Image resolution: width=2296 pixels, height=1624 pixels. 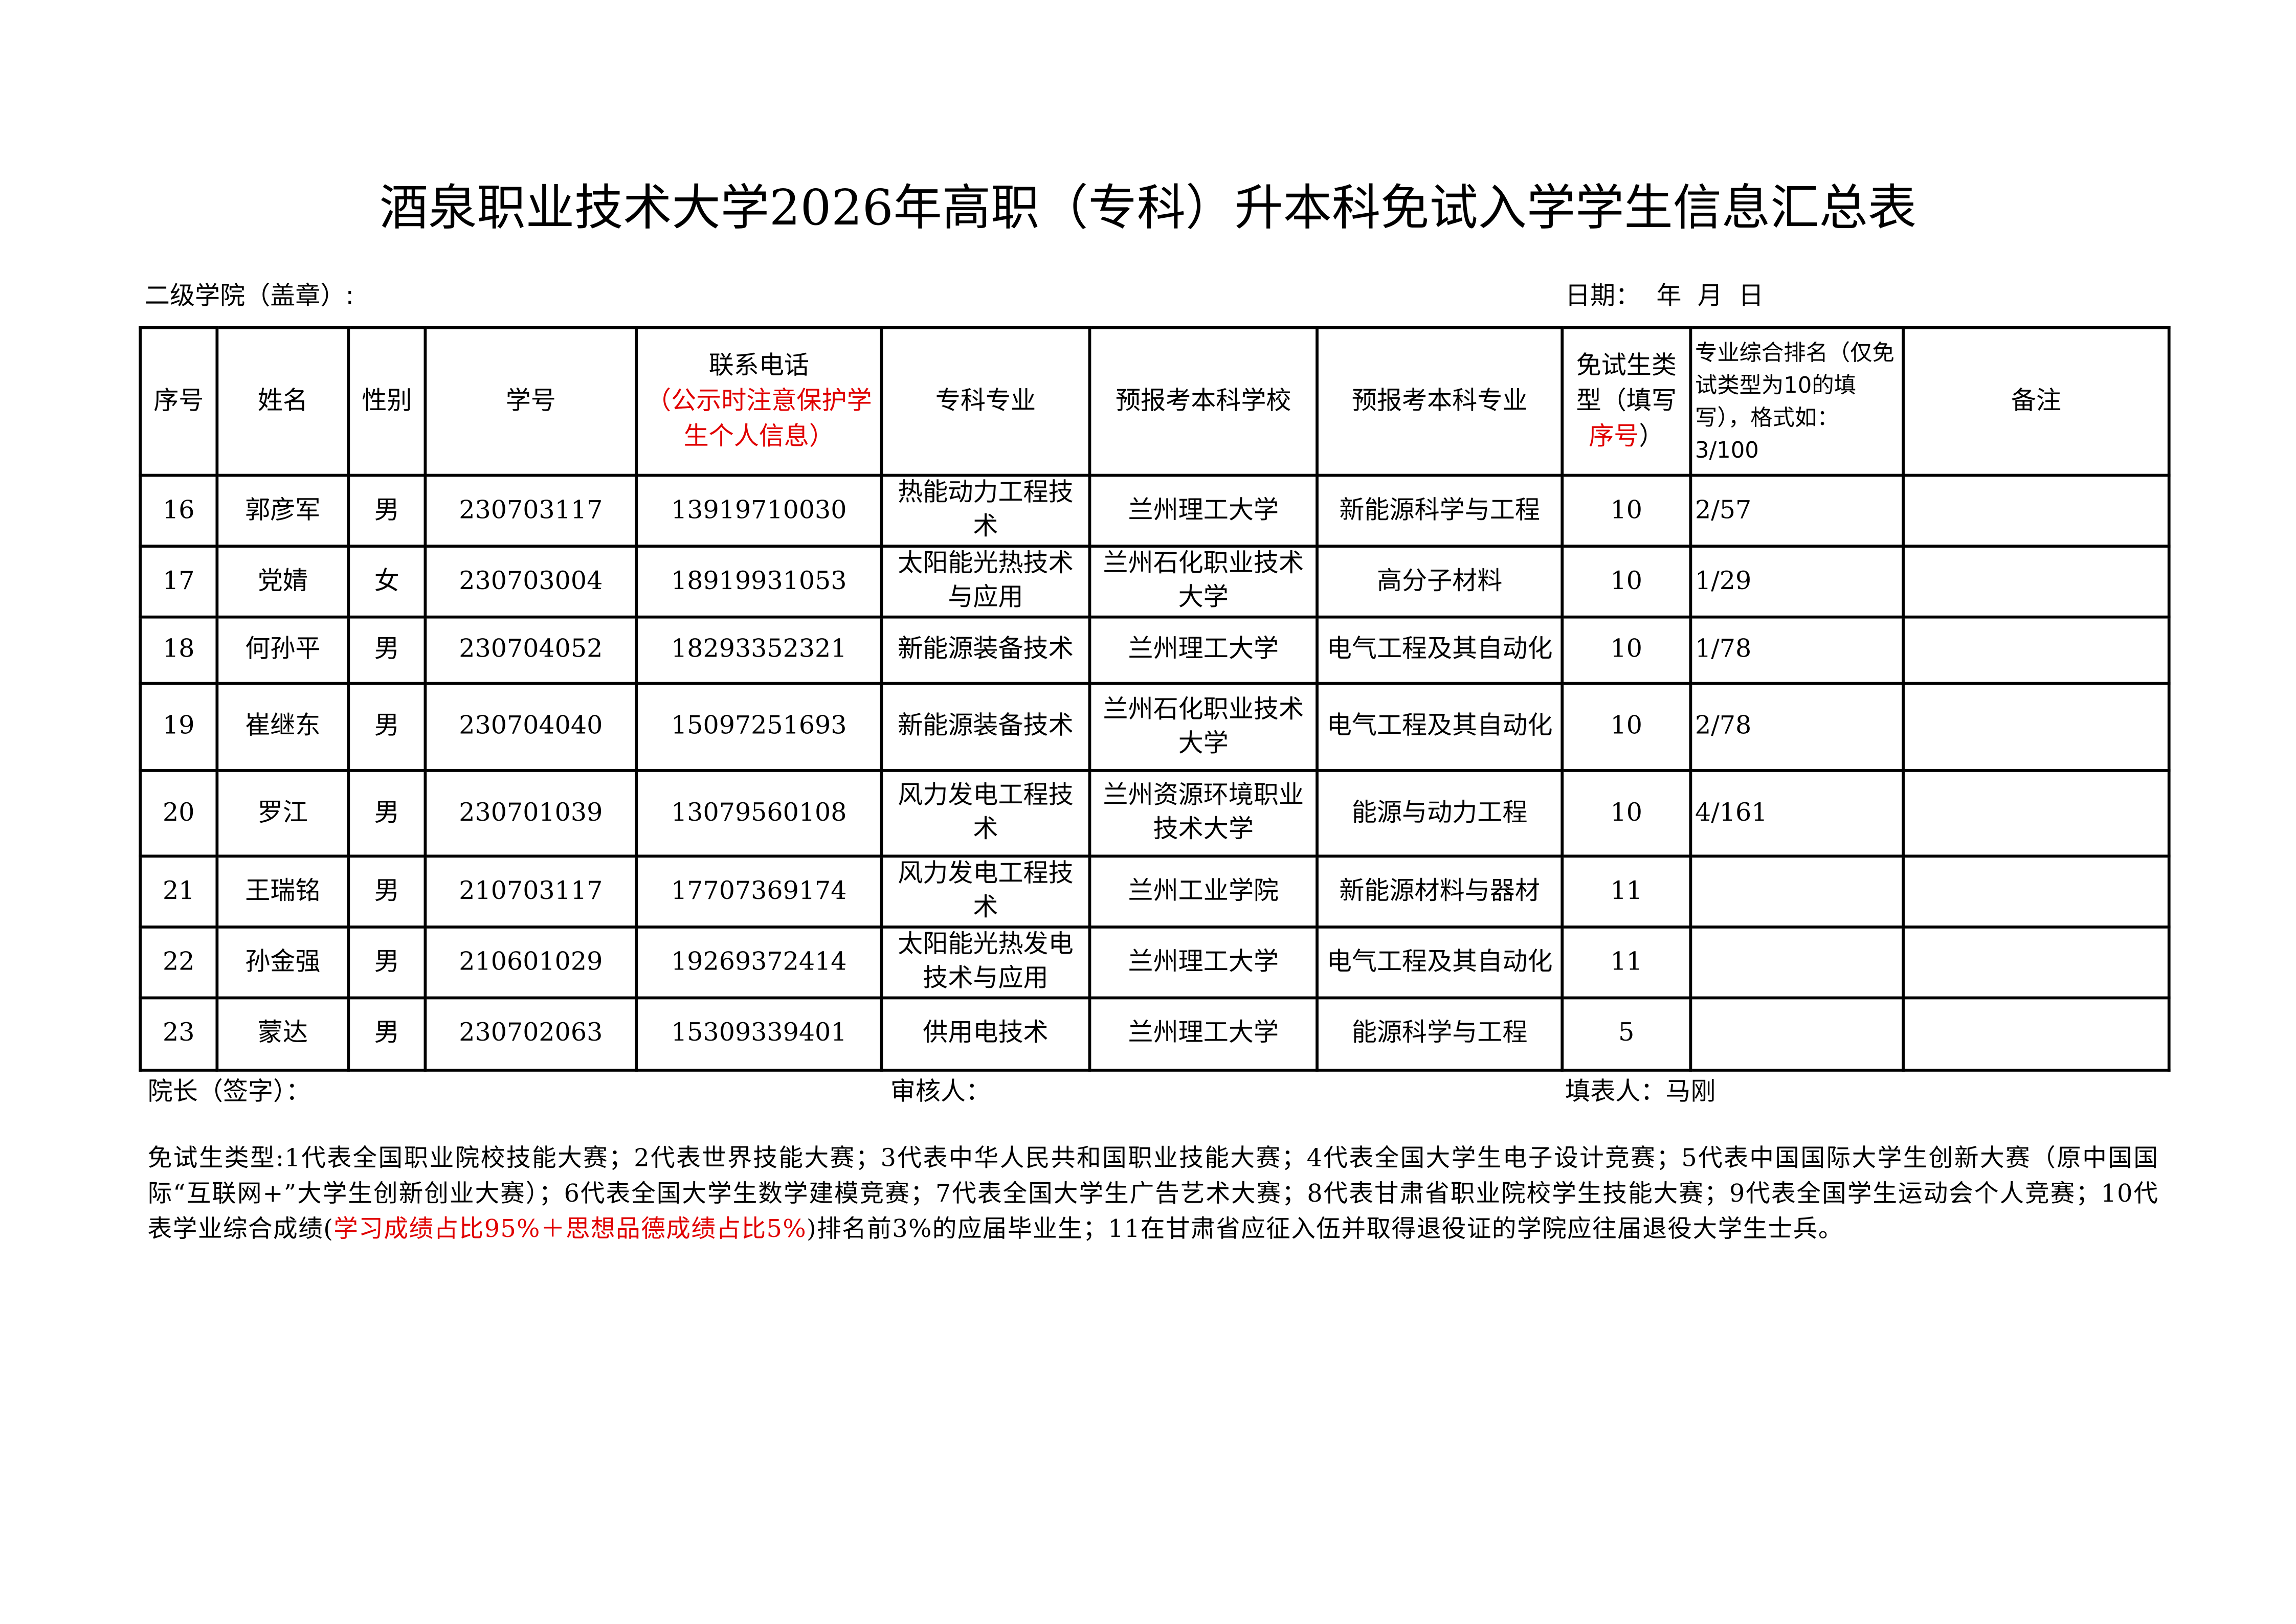 I want to click on cell-text: 供用电技术, so click(x=986, y=1033).